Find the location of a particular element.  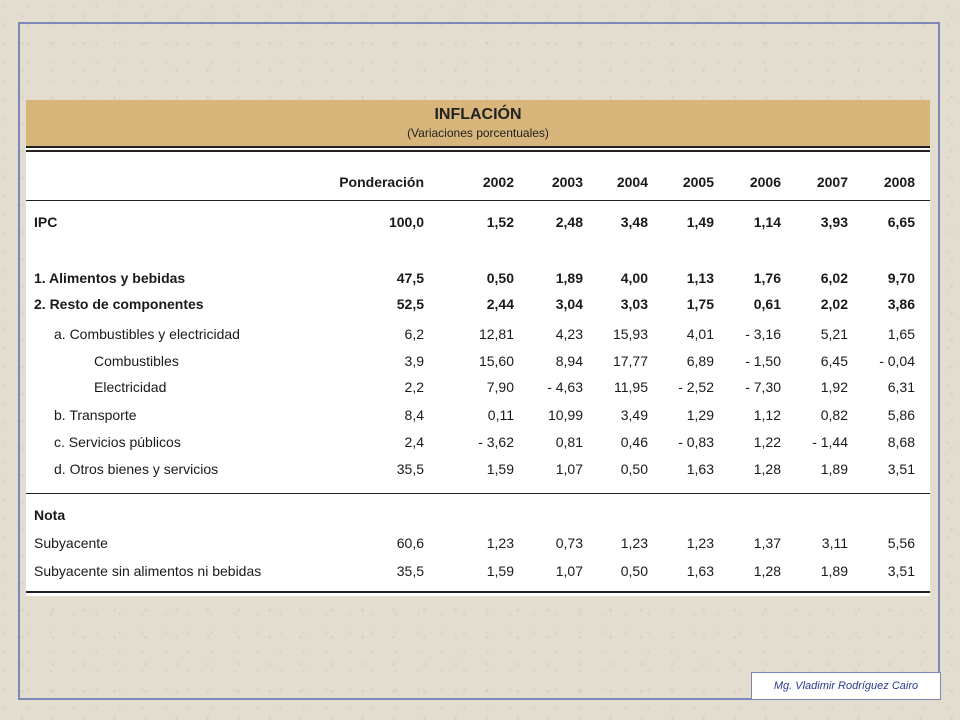

table-cell: - 0,83 is located at coordinates (696, 442).